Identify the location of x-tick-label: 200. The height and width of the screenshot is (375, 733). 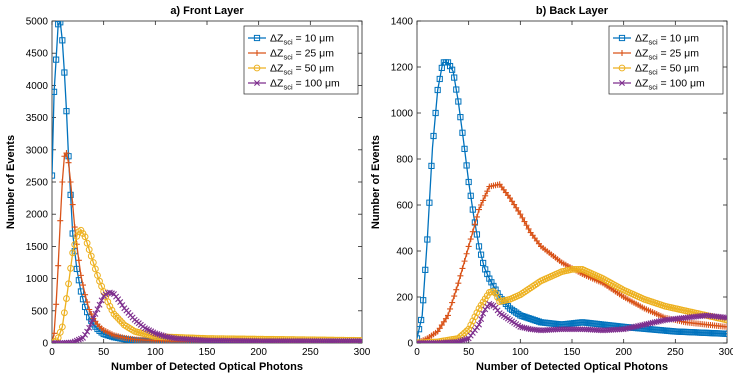
(258, 352).